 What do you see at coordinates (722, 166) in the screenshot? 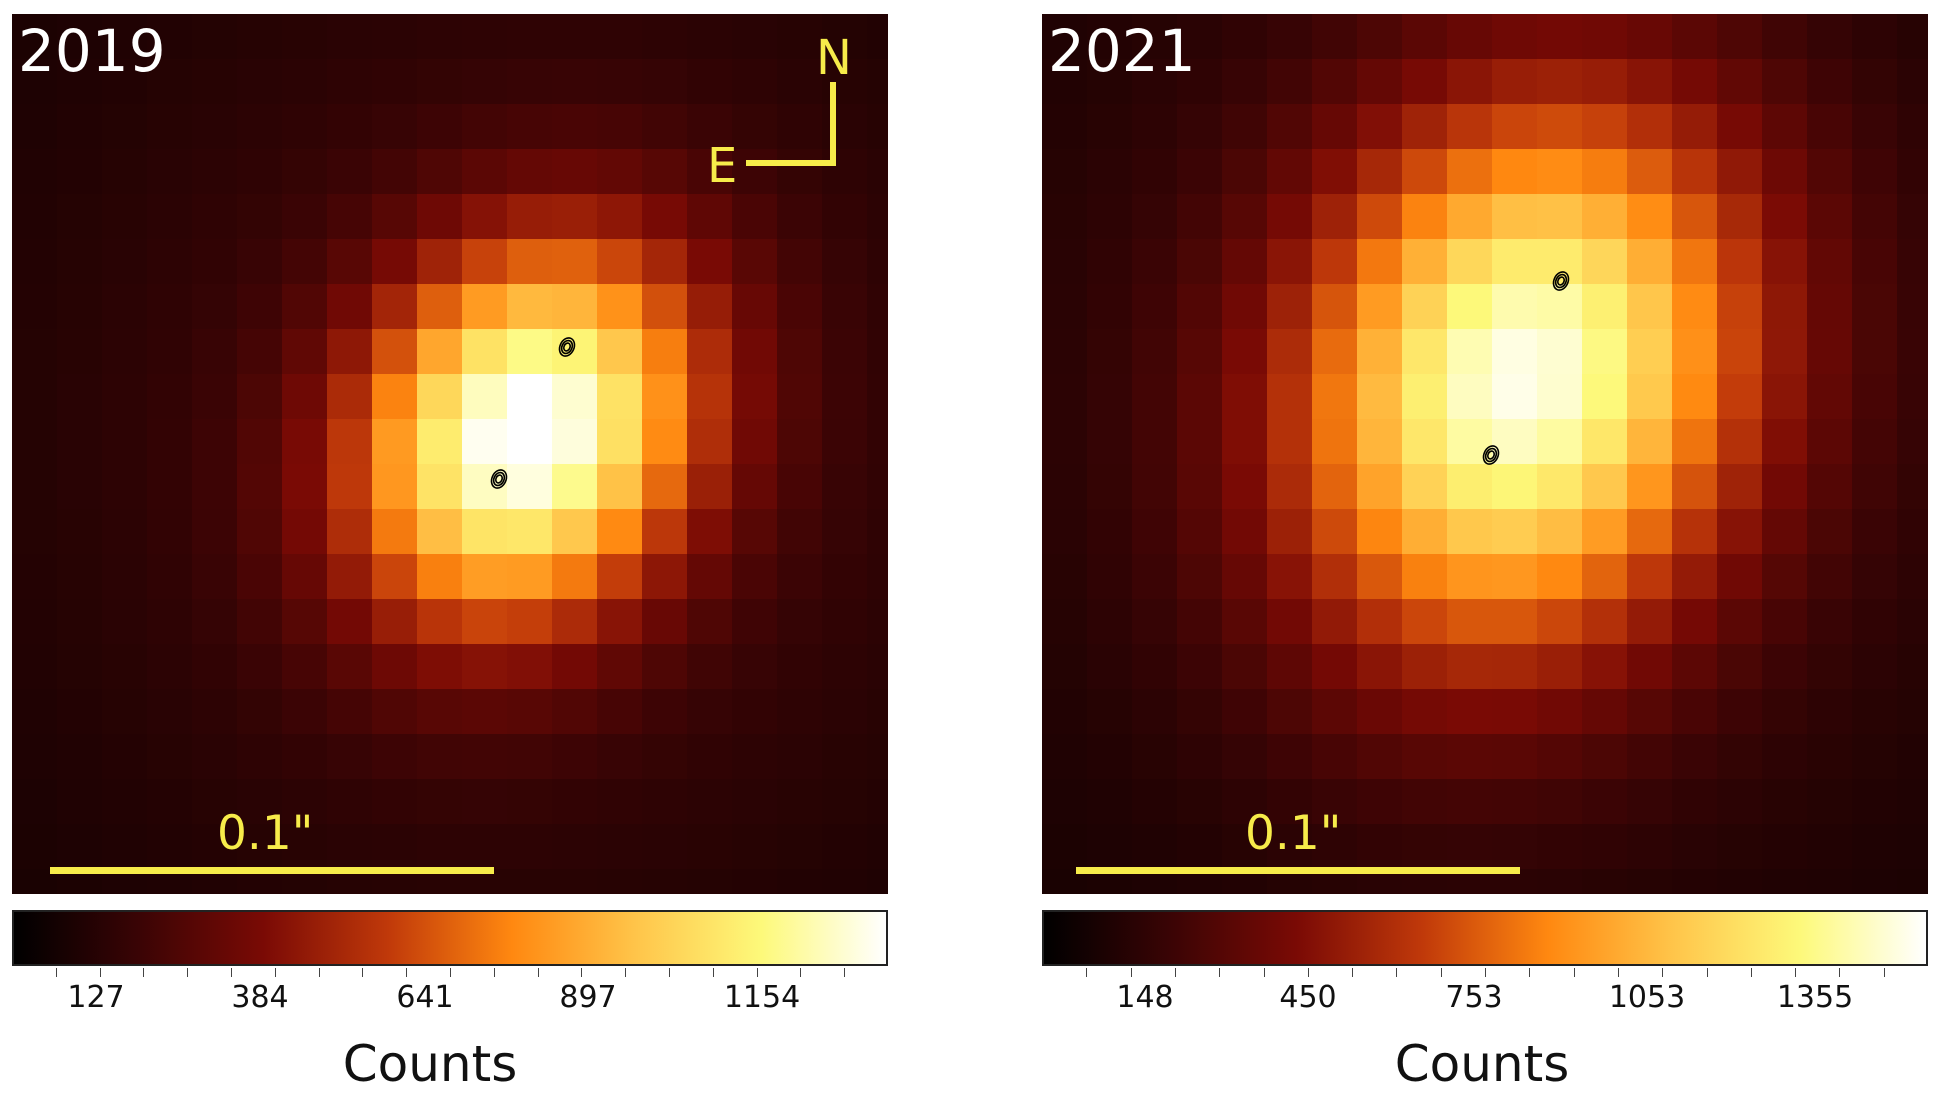
I see `compass-east-label: E` at bounding box center [722, 166].